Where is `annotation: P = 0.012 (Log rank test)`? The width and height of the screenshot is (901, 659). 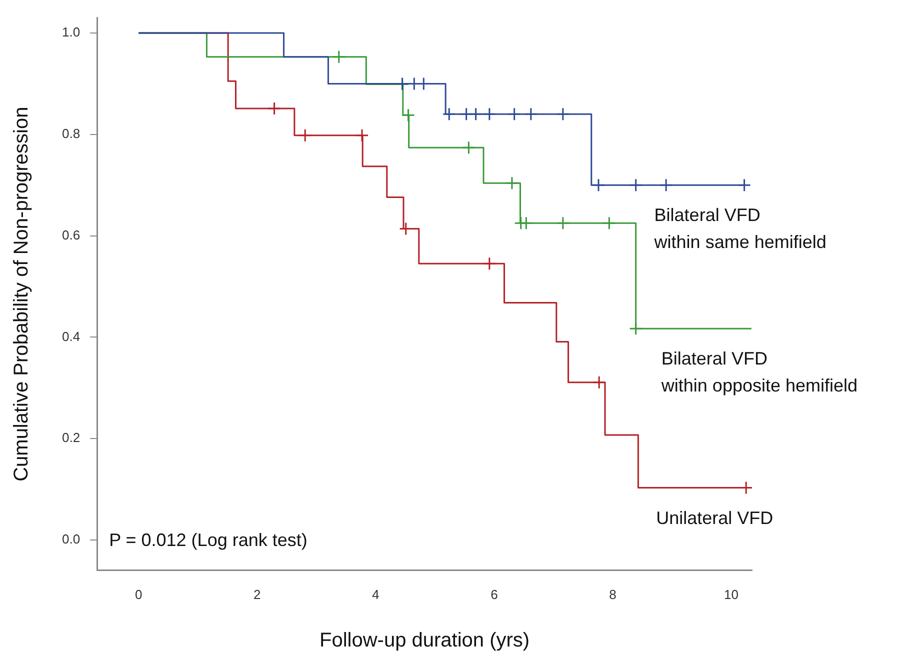
annotation: P = 0.012 (Log rank test) is located at coordinates (208, 540).